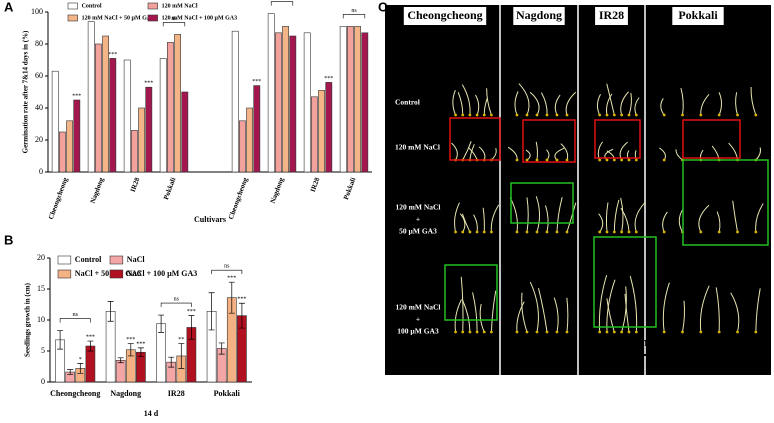  Describe the element at coordinates (383, 7) in the screenshot. I see `panel-label: C` at that location.